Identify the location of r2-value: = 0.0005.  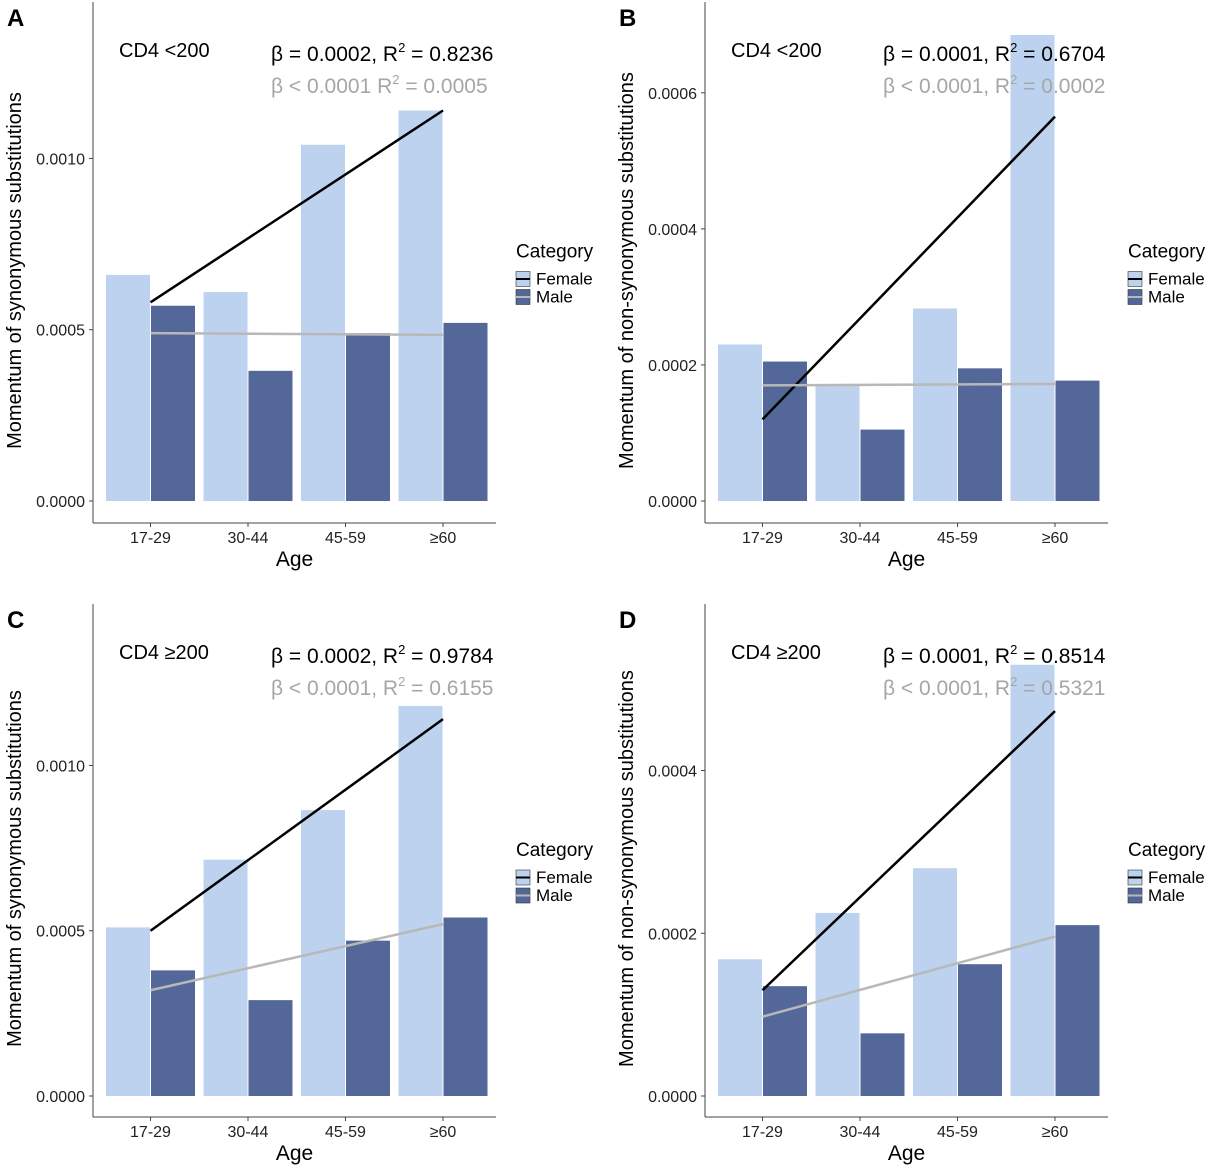
(443, 86).